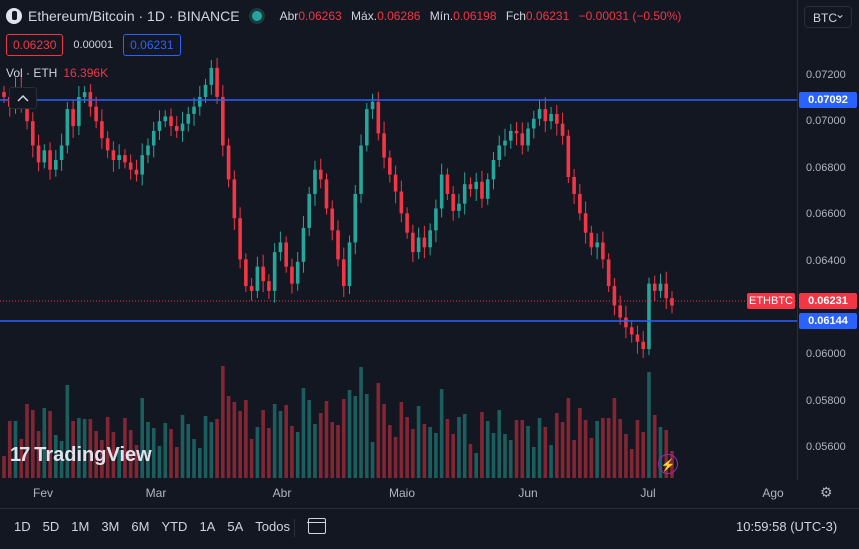 This screenshot has height=549, width=859. Describe the element at coordinates (35, 45) in the screenshot. I see `sell-button: 0.06230` at that location.